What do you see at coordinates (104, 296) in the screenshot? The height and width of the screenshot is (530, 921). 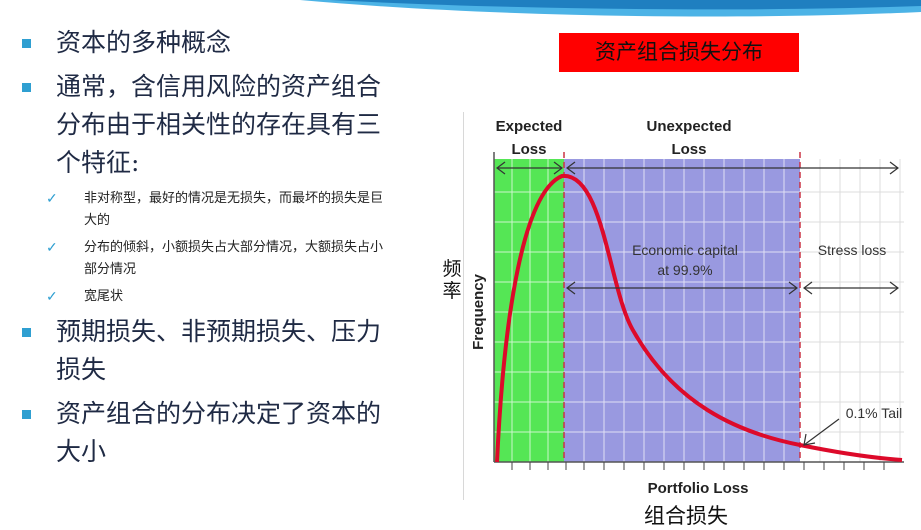 I see `sub-bullet-text: 宽尾状` at bounding box center [104, 296].